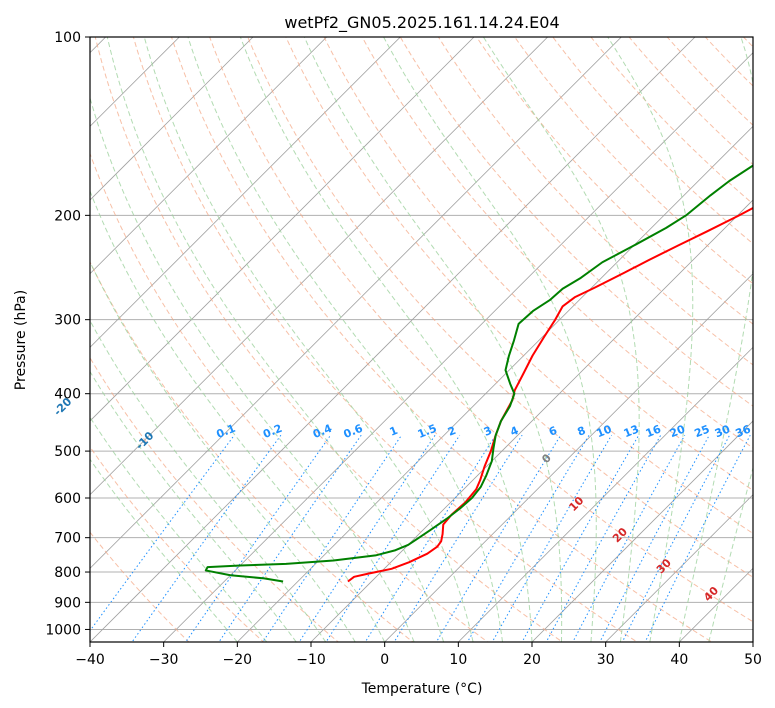 This screenshot has width=775, height=708. I want to click on x-tick-label: 50, so click(753, 660).